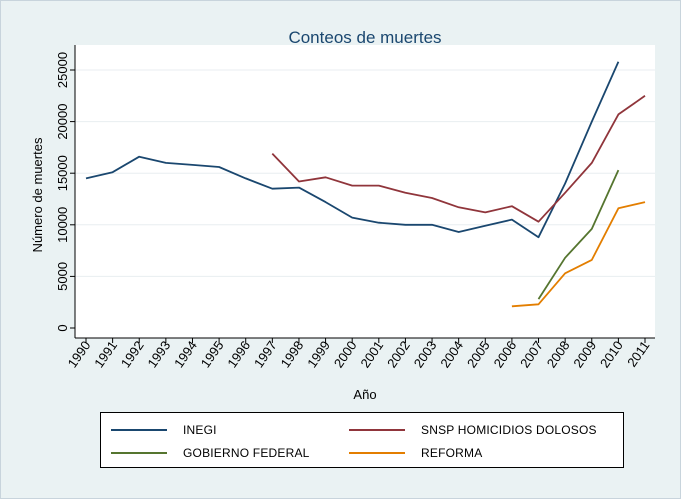 Image resolution: width=681 pixels, height=499 pixels. Describe the element at coordinates (531, 354) in the screenshot. I see `x-tick-label: 2007` at that location.